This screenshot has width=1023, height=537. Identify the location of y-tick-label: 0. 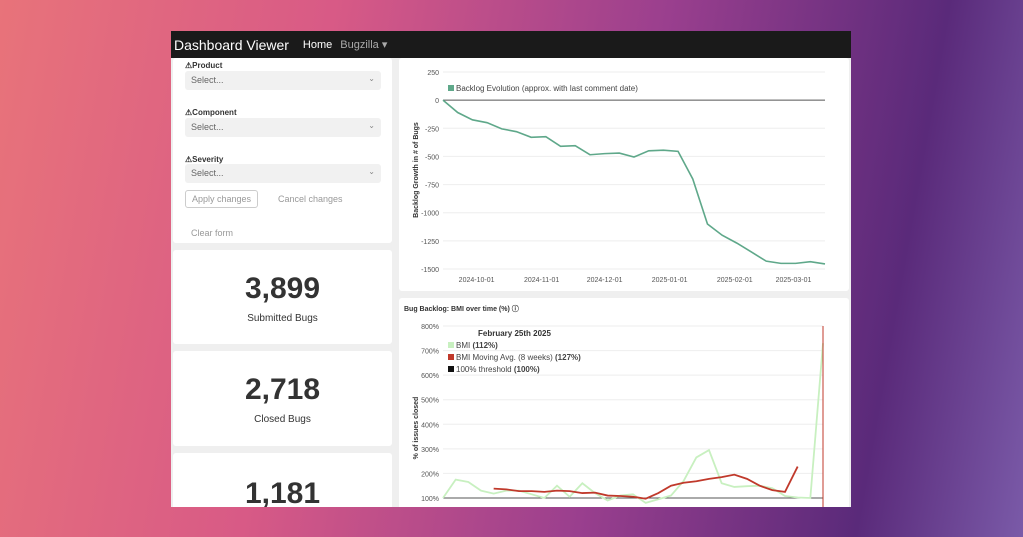
(437, 101).